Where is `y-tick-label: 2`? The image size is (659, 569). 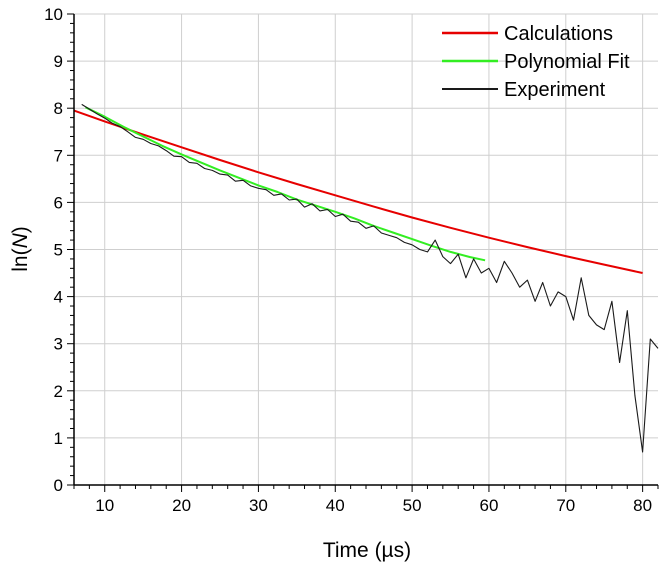 y-tick-label: 2 is located at coordinates (58, 391).